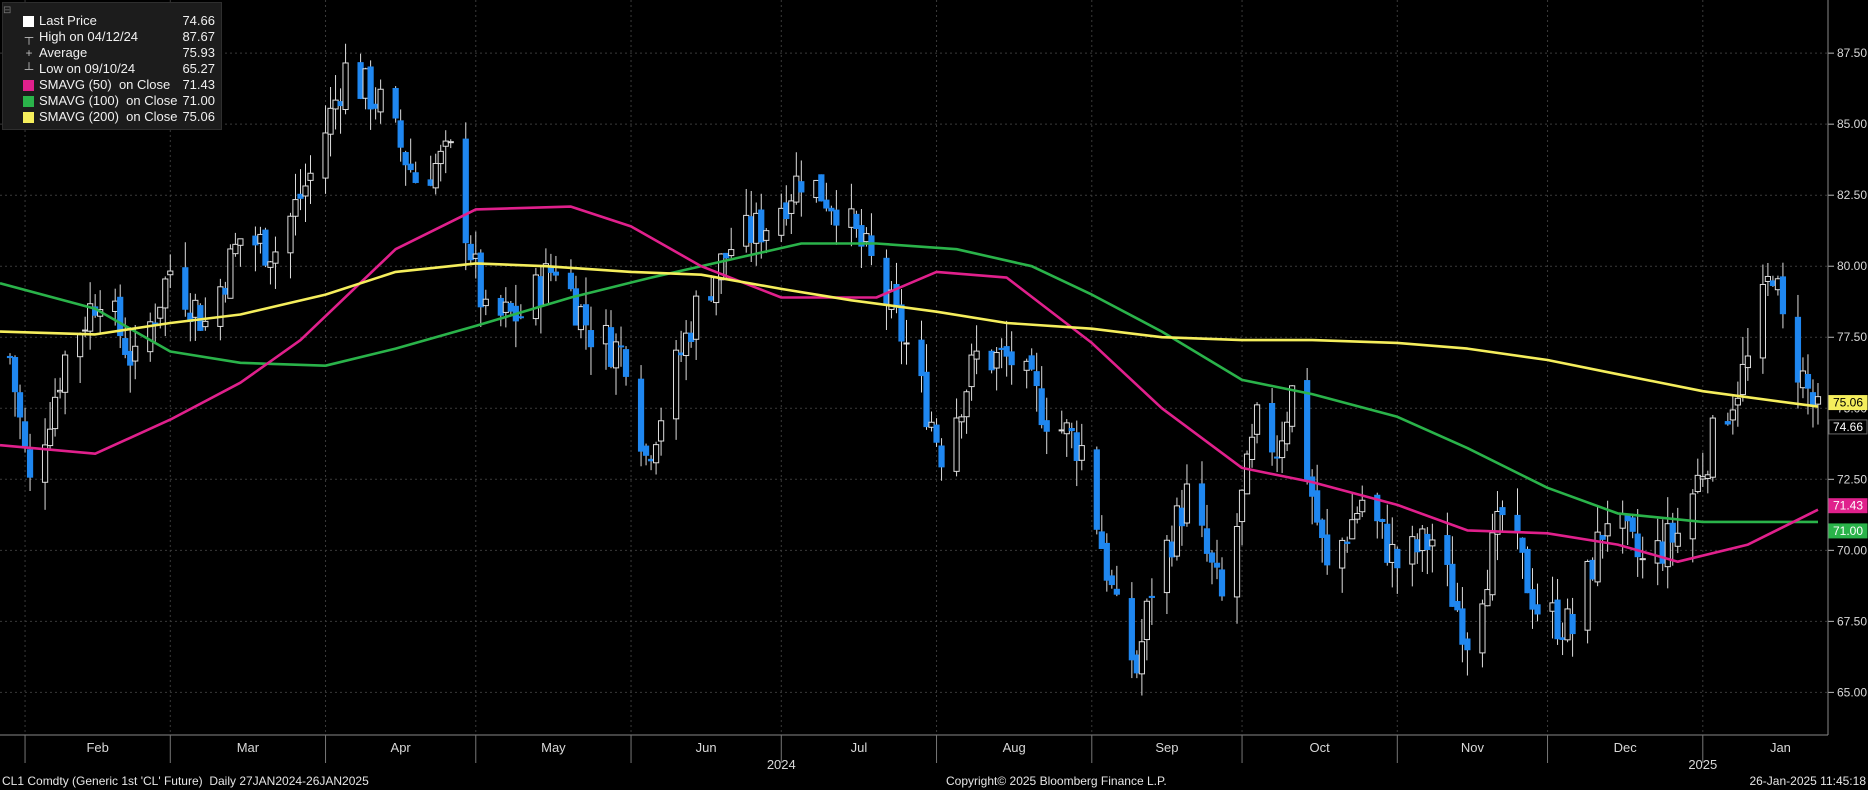 Image resolution: width=1868 pixels, height=790 pixels. What do you see at coordinates (7, 10) in the screenshot?
I see `collapse-icon: ⊟` at bounding box center [7, 10].